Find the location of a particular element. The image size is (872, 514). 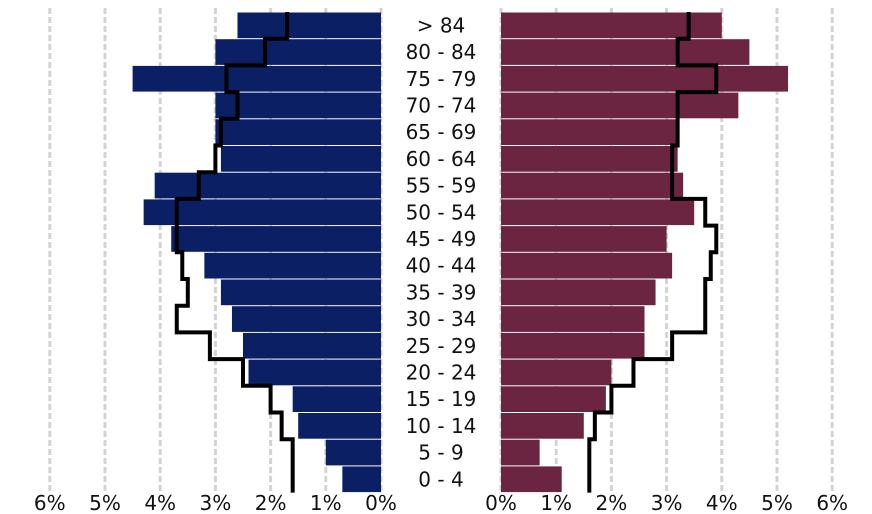

age-label: 45 - 49 is located at coordinates (441, 239).